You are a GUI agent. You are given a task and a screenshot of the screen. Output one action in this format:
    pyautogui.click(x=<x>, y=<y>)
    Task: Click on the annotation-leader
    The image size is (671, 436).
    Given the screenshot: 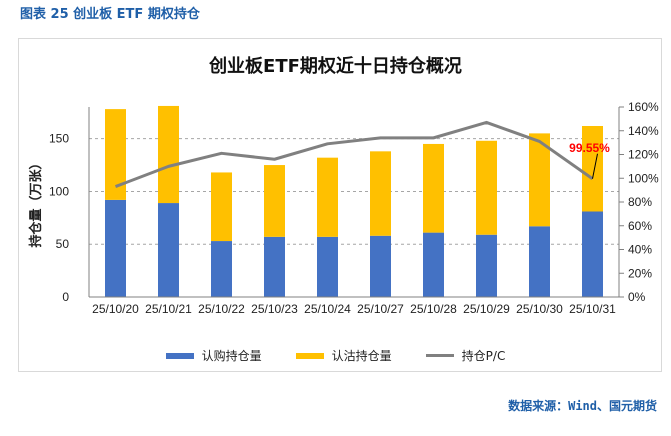 What is the action you would take?
    pyautogui.click(x=595, y=166)
    